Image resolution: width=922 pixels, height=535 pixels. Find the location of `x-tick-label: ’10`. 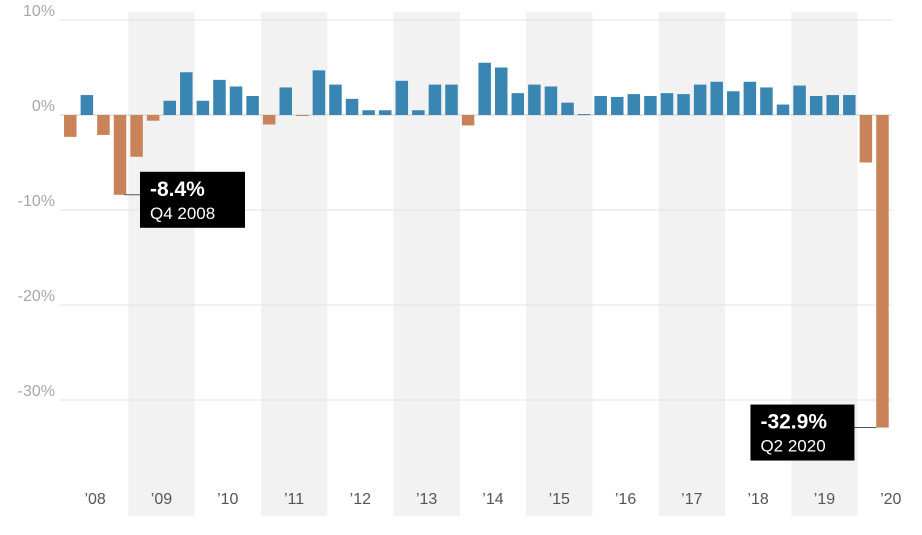

x-tick-label: ’10 is located at coordinates (227, 499).